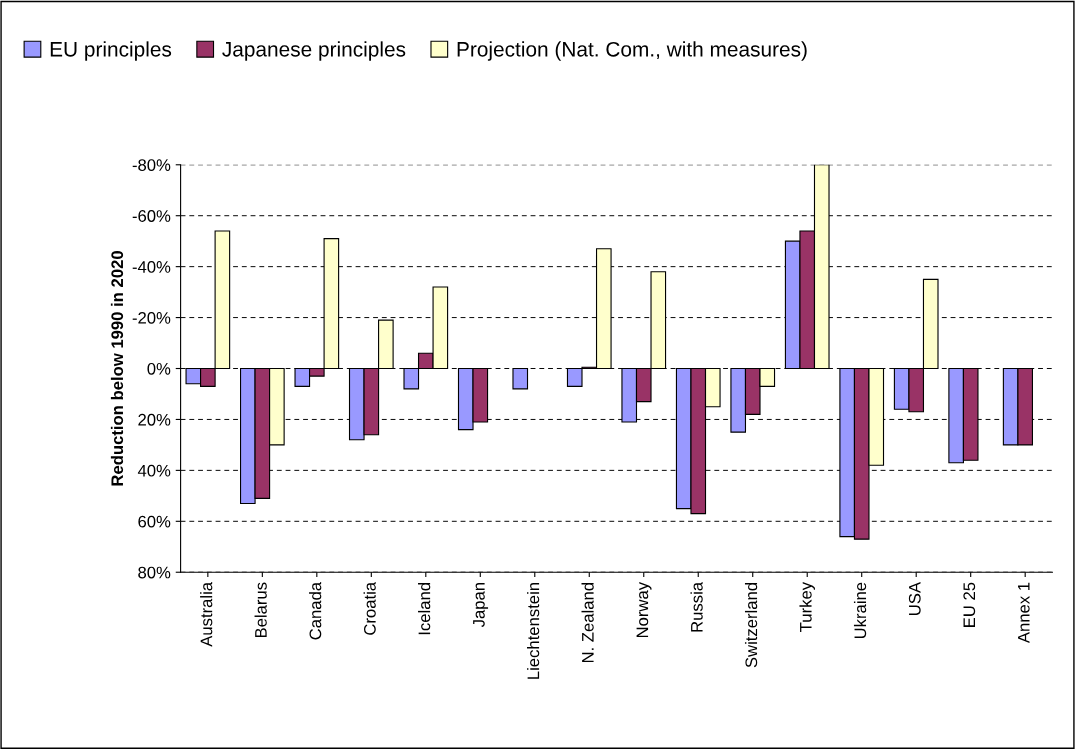 This screenshot has height=749, width=1075. What do you see at coordinates (751, 625) in the screenshot?
I see `x-tick-label: Switzerland` at bounding box center [751, 625].